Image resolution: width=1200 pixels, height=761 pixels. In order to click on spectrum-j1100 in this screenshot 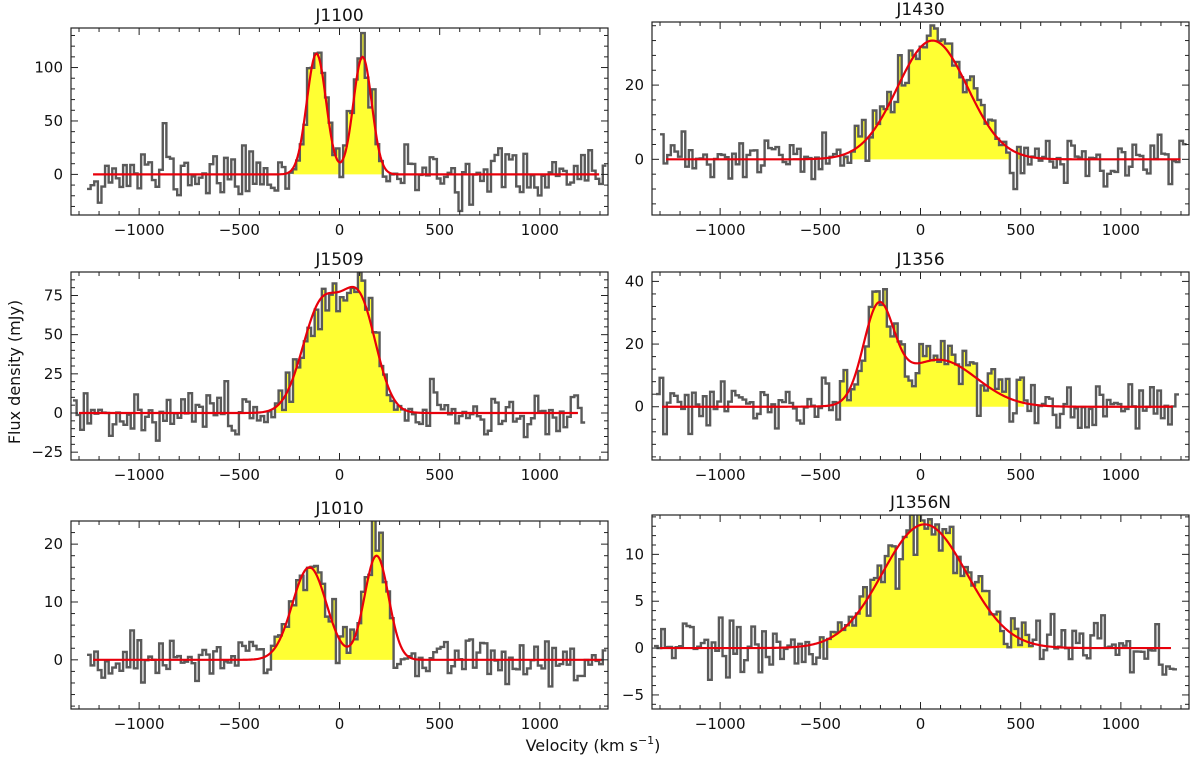, I will do `click(347, 122)`.